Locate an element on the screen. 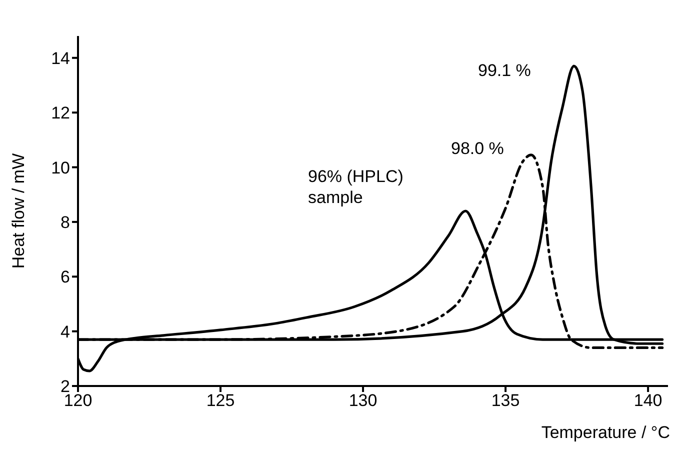  x-tick-label: 125 is located at coordinates (220, 400).